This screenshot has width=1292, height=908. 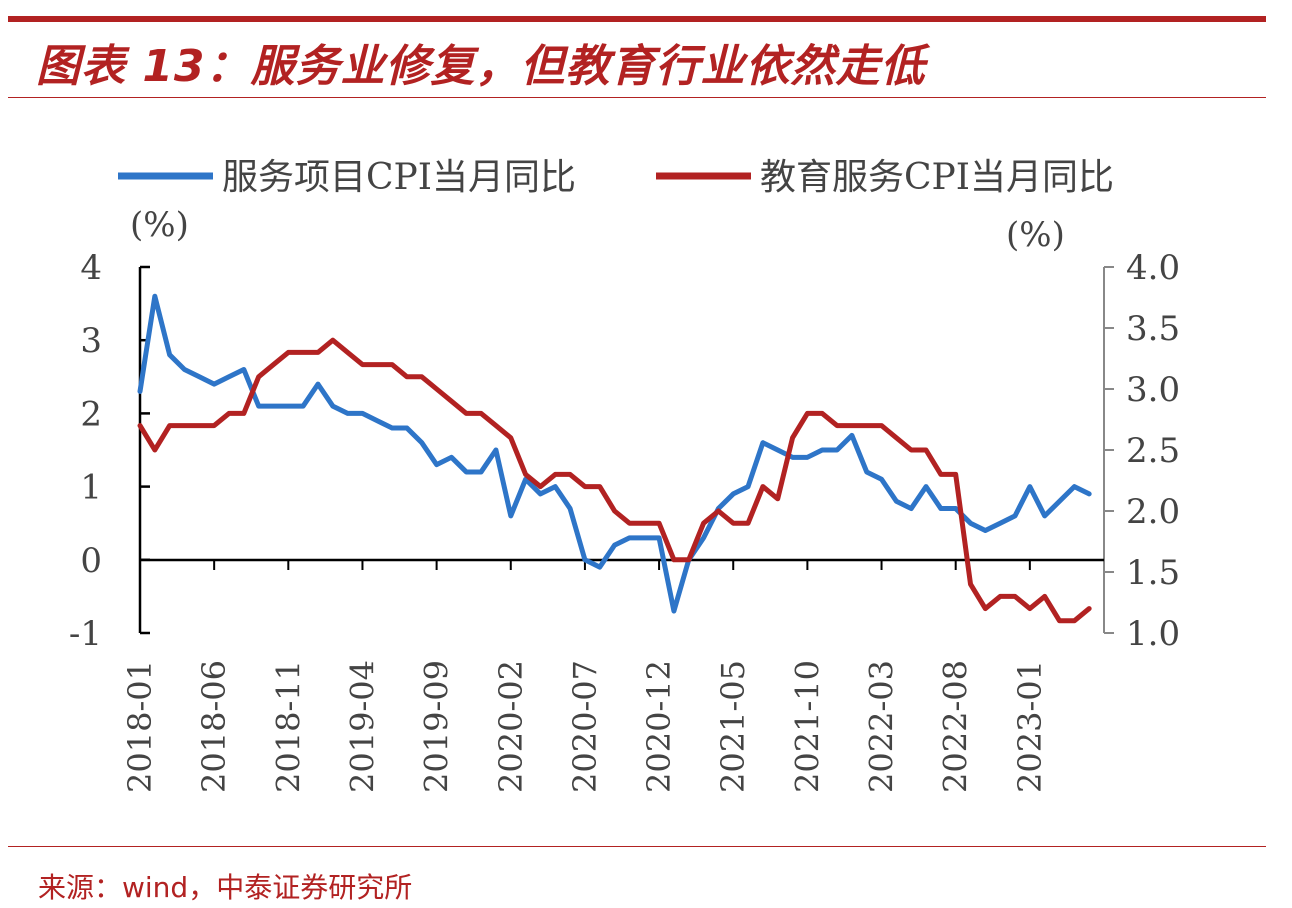 I want to click on x-axis-tick-label: 2018-01, so click(x=140, y=726).